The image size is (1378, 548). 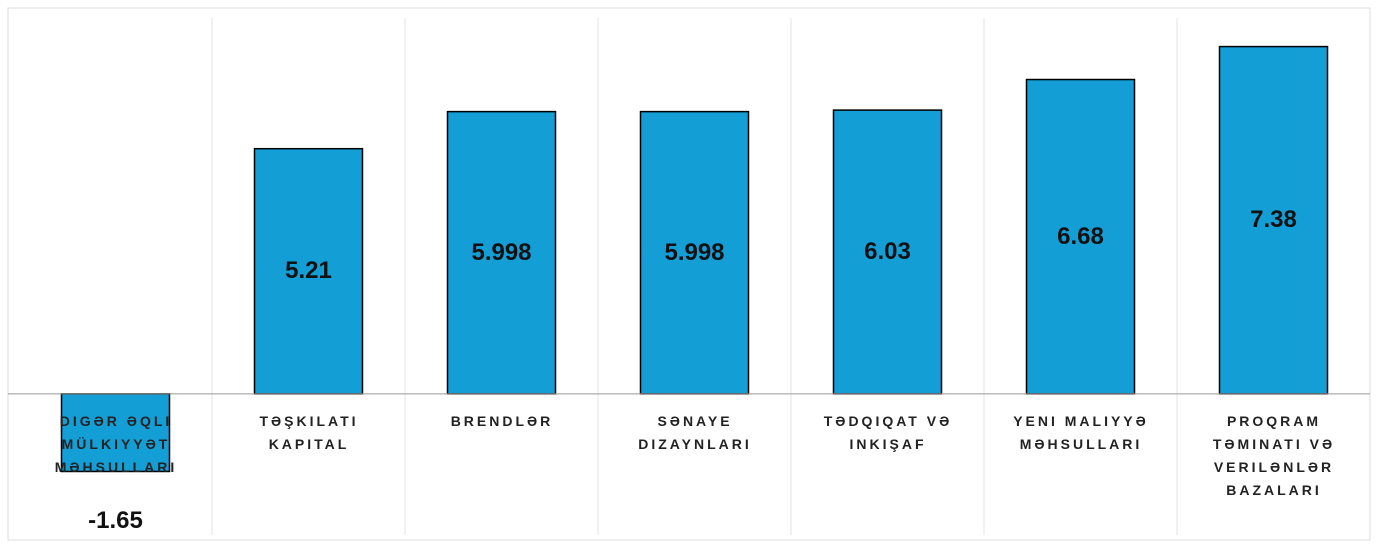 What do you see at coordinates (888, 432) in the screenshot?
I see `x-tick-label: TƏDQIQAT VƏ INKIŞAF` at bounding box center [888, 432].